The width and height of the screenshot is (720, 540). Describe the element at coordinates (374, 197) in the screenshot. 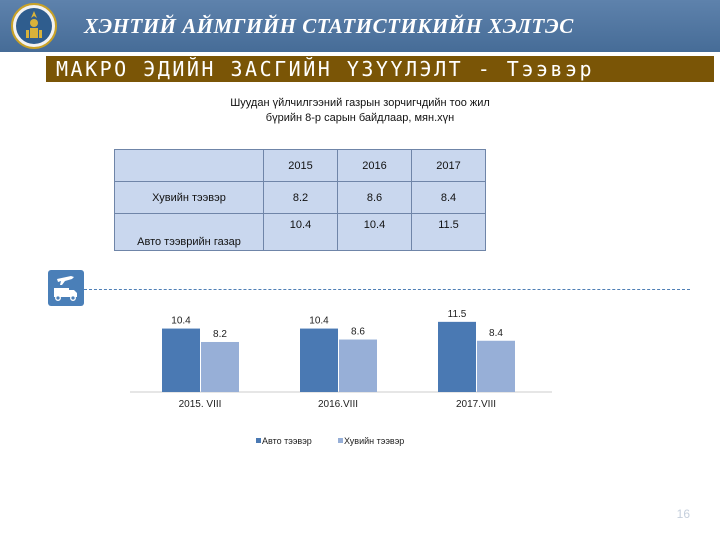

I see `table-cell: 8.6` at that location.